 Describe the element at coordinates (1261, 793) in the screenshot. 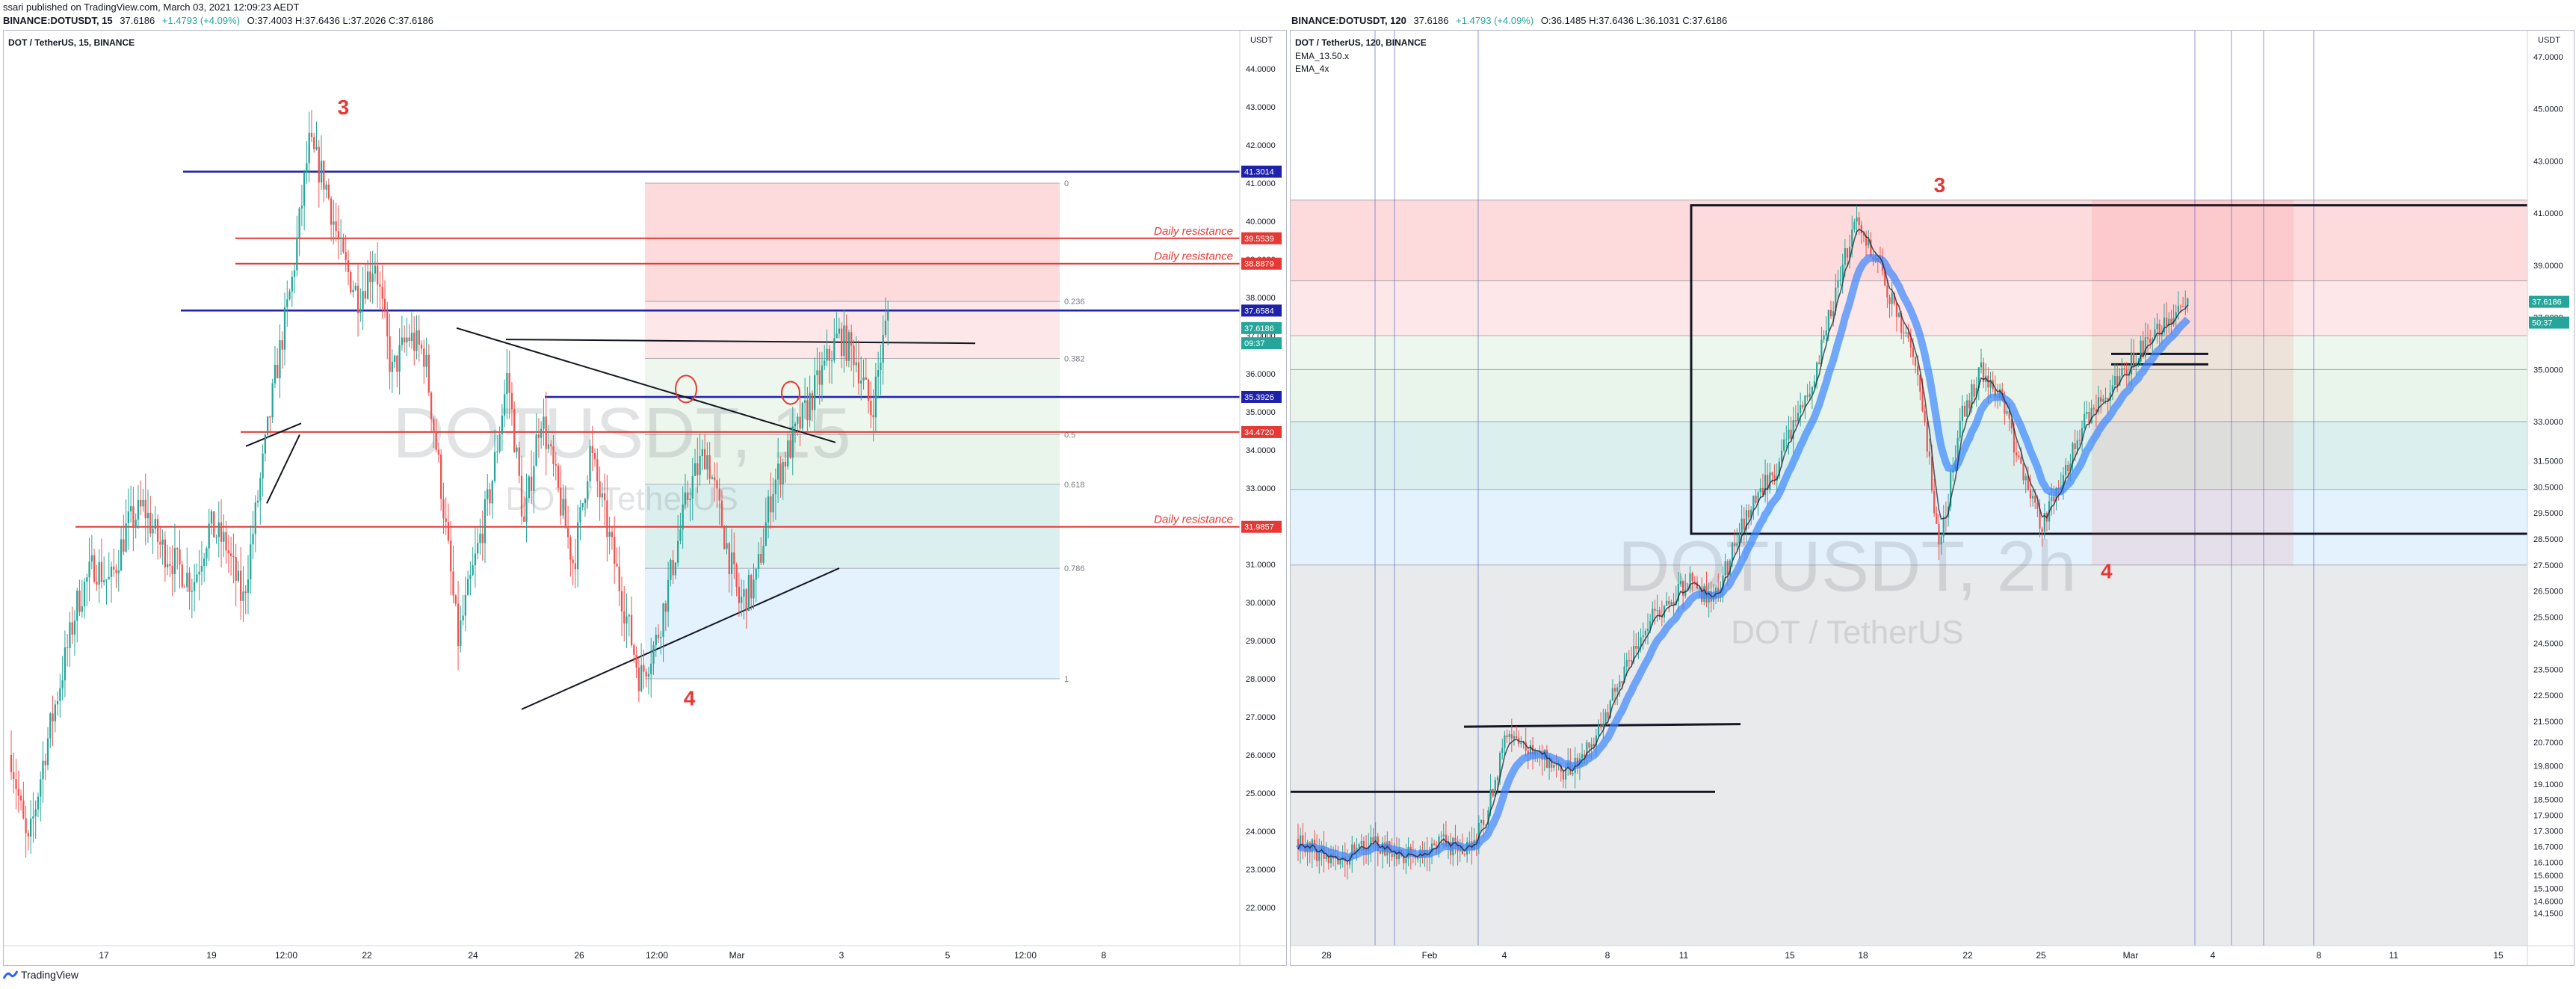

I see `y-tick-label: 25.0000` at that location.